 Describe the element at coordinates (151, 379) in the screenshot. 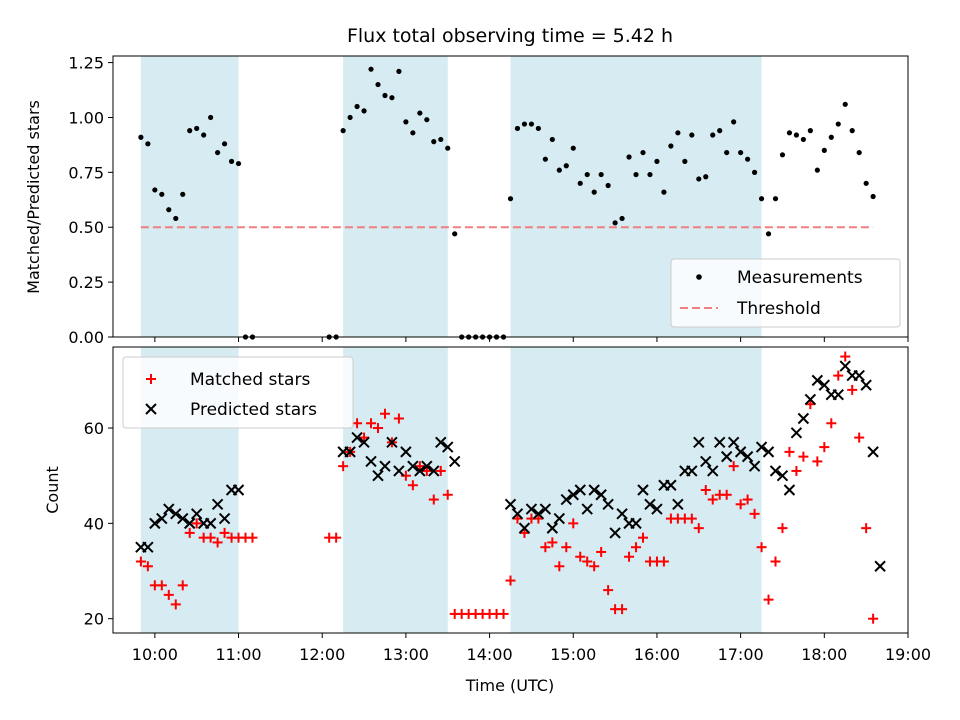

I see `legend-matched-marker` at that location.